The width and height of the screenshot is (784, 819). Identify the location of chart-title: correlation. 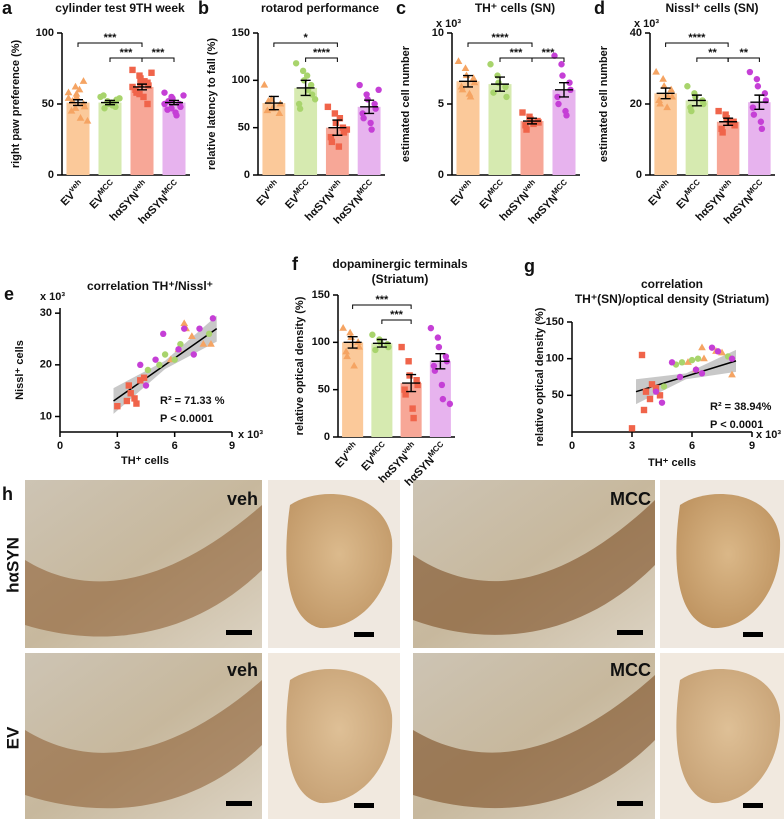
(672, 284).